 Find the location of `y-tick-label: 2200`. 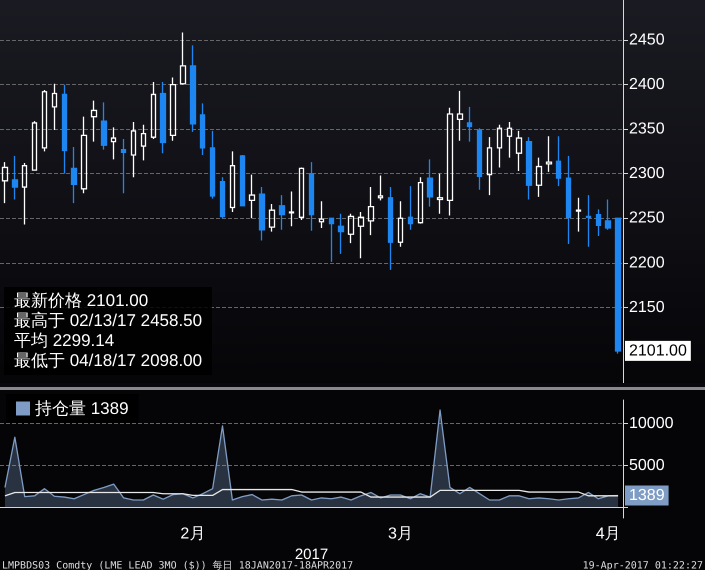

y-tick-label: 2200 is located at coordinates (647, 263).